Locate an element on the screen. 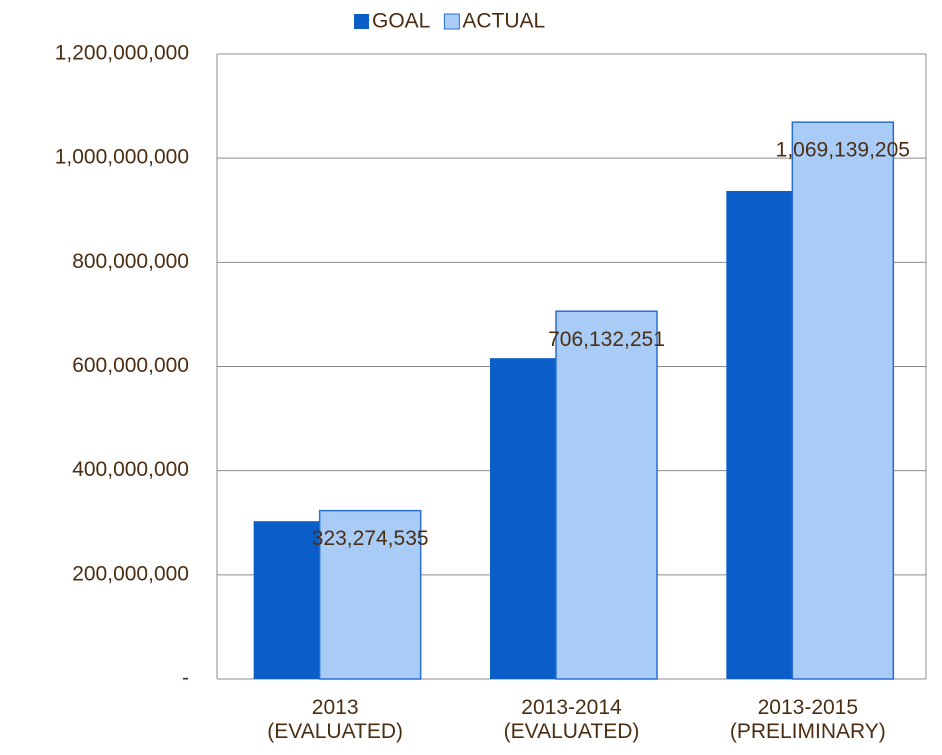 This screenshot has width=942, height=755. data-label: 706,132,251 is located at coordinates (606, 339).